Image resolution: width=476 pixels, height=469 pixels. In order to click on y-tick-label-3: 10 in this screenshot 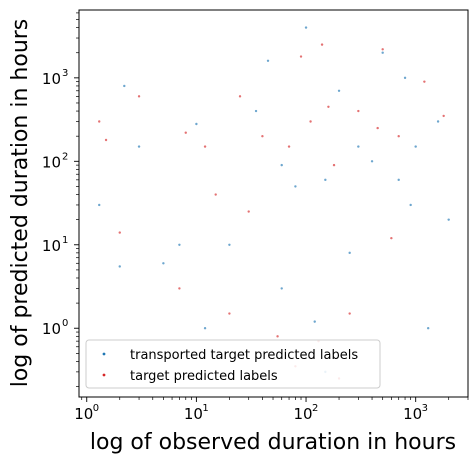, I will do `click(51, 79)`.